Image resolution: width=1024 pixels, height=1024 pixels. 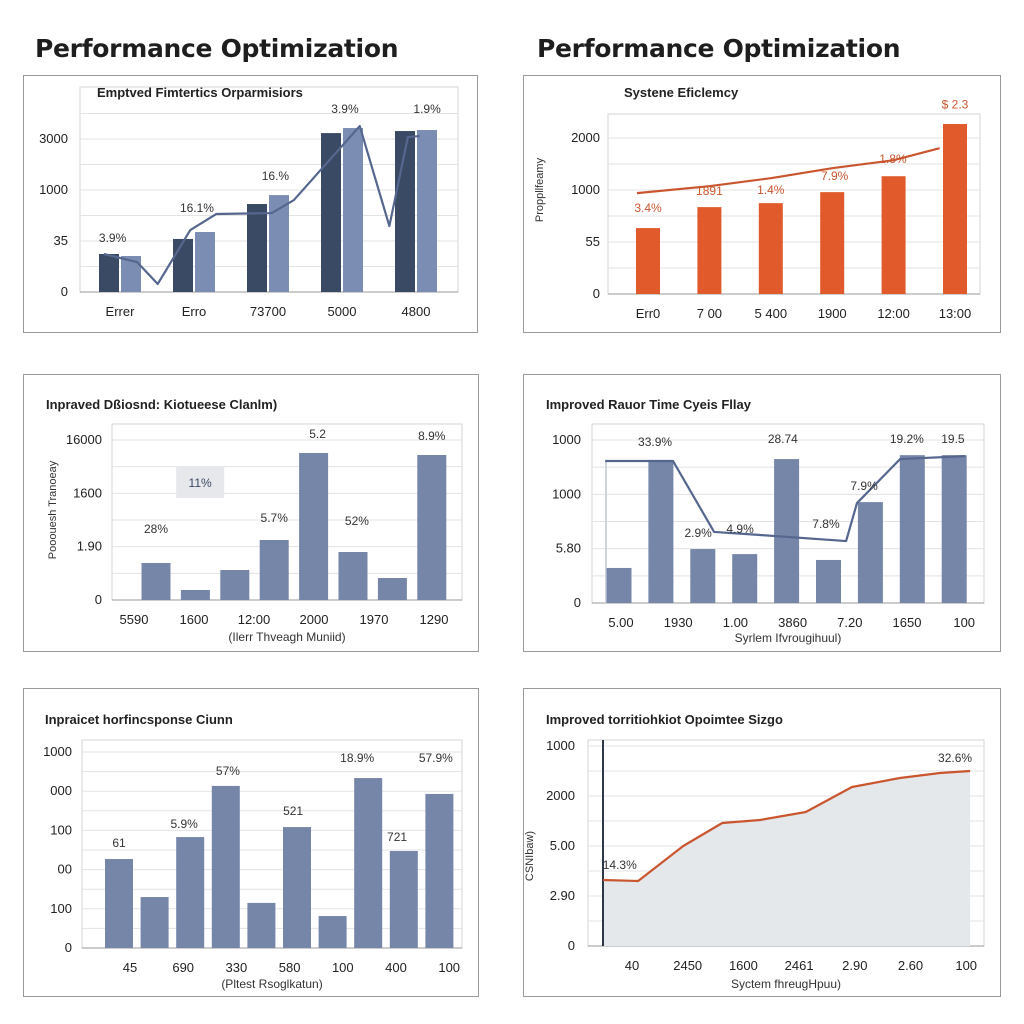 I want to click on x-tick-label: 580, so click(x=290, y=967).